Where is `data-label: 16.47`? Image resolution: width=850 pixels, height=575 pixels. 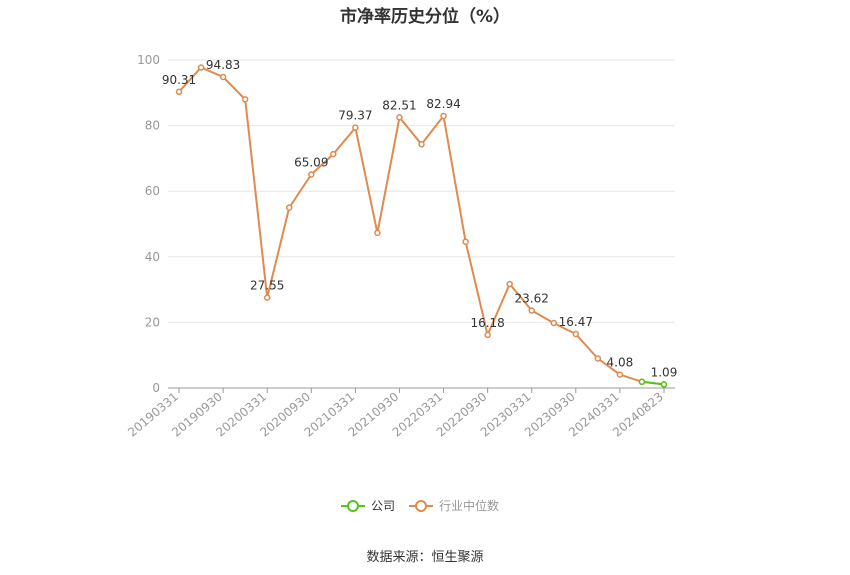
data-label: 16.47 is located at coordinates (576, 322).